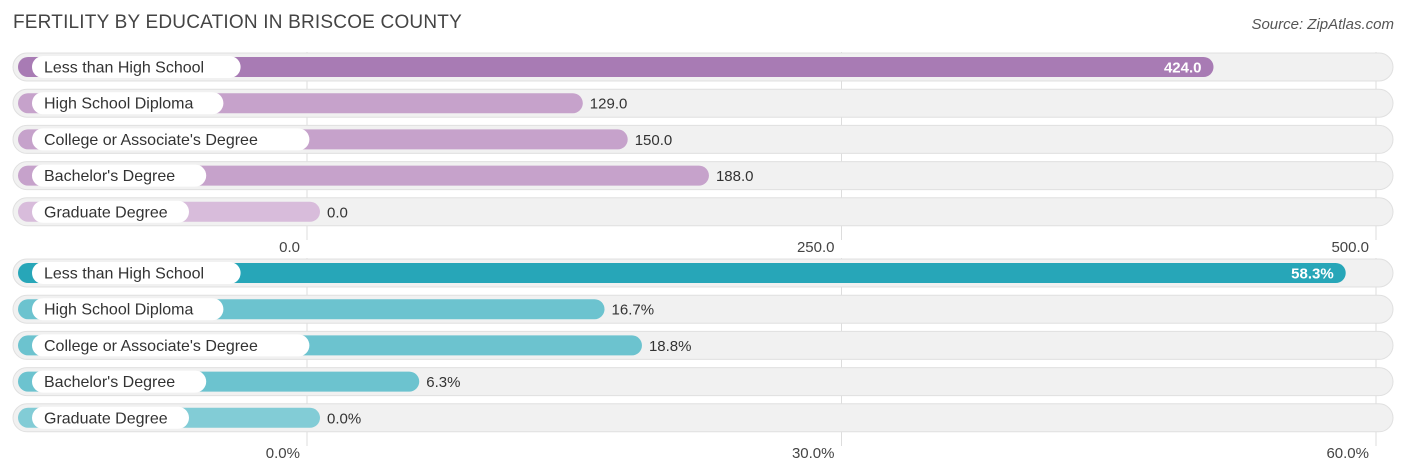 This screenshot has width=1406, height=476. I want to click on value-label: 188.0, so click(735, 176).